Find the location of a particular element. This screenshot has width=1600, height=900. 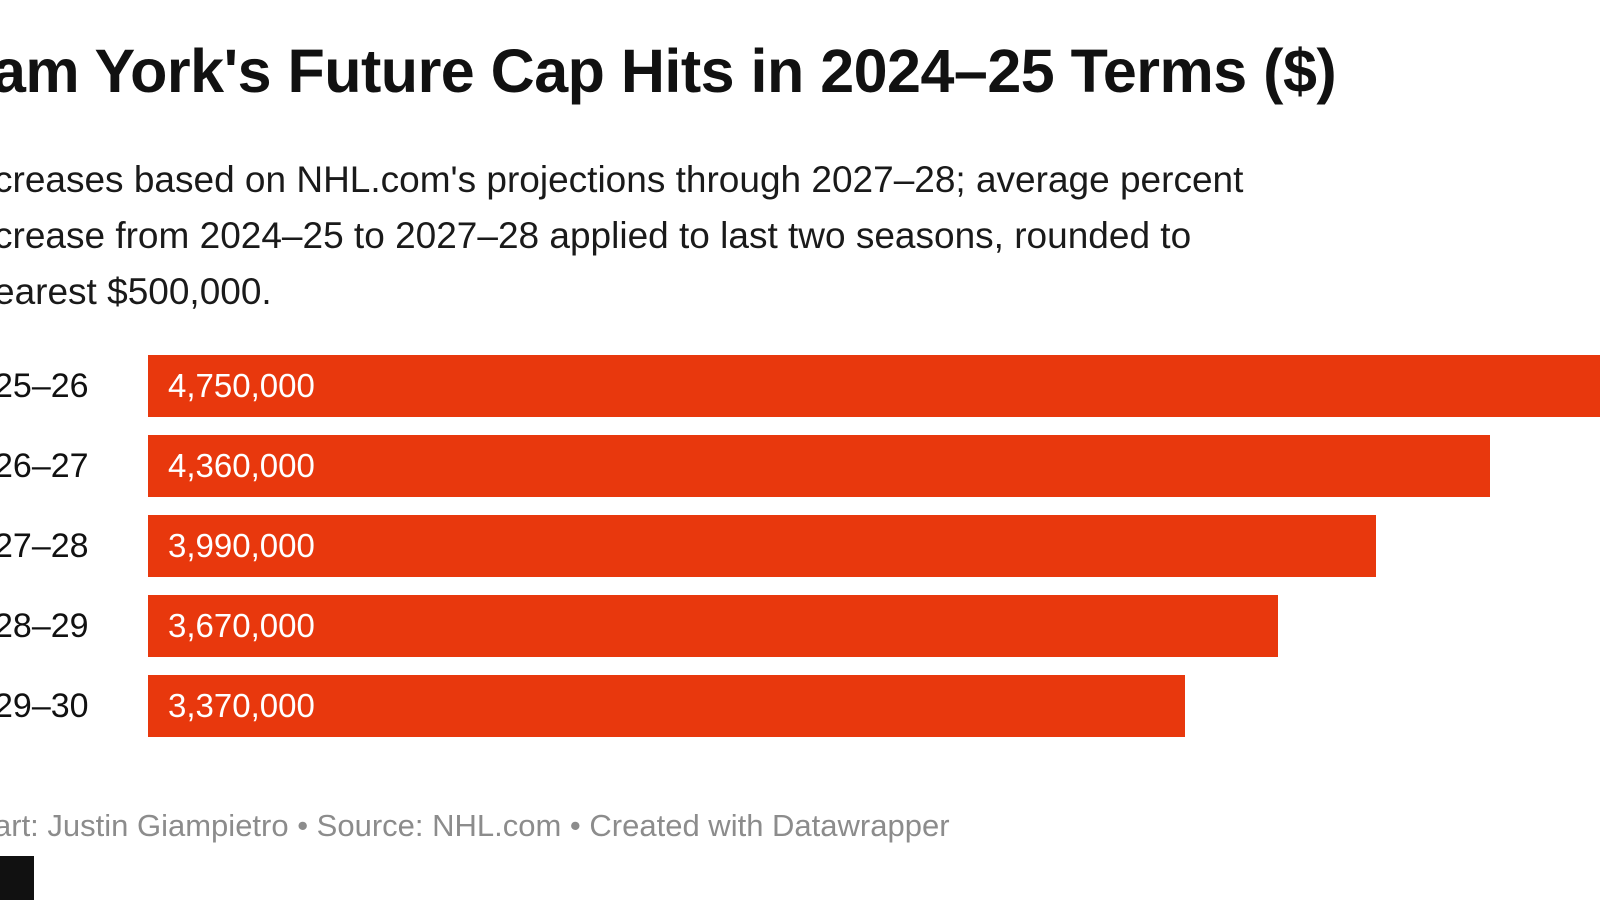

bar: 4,750,000 is located at coordinates (874, 386).